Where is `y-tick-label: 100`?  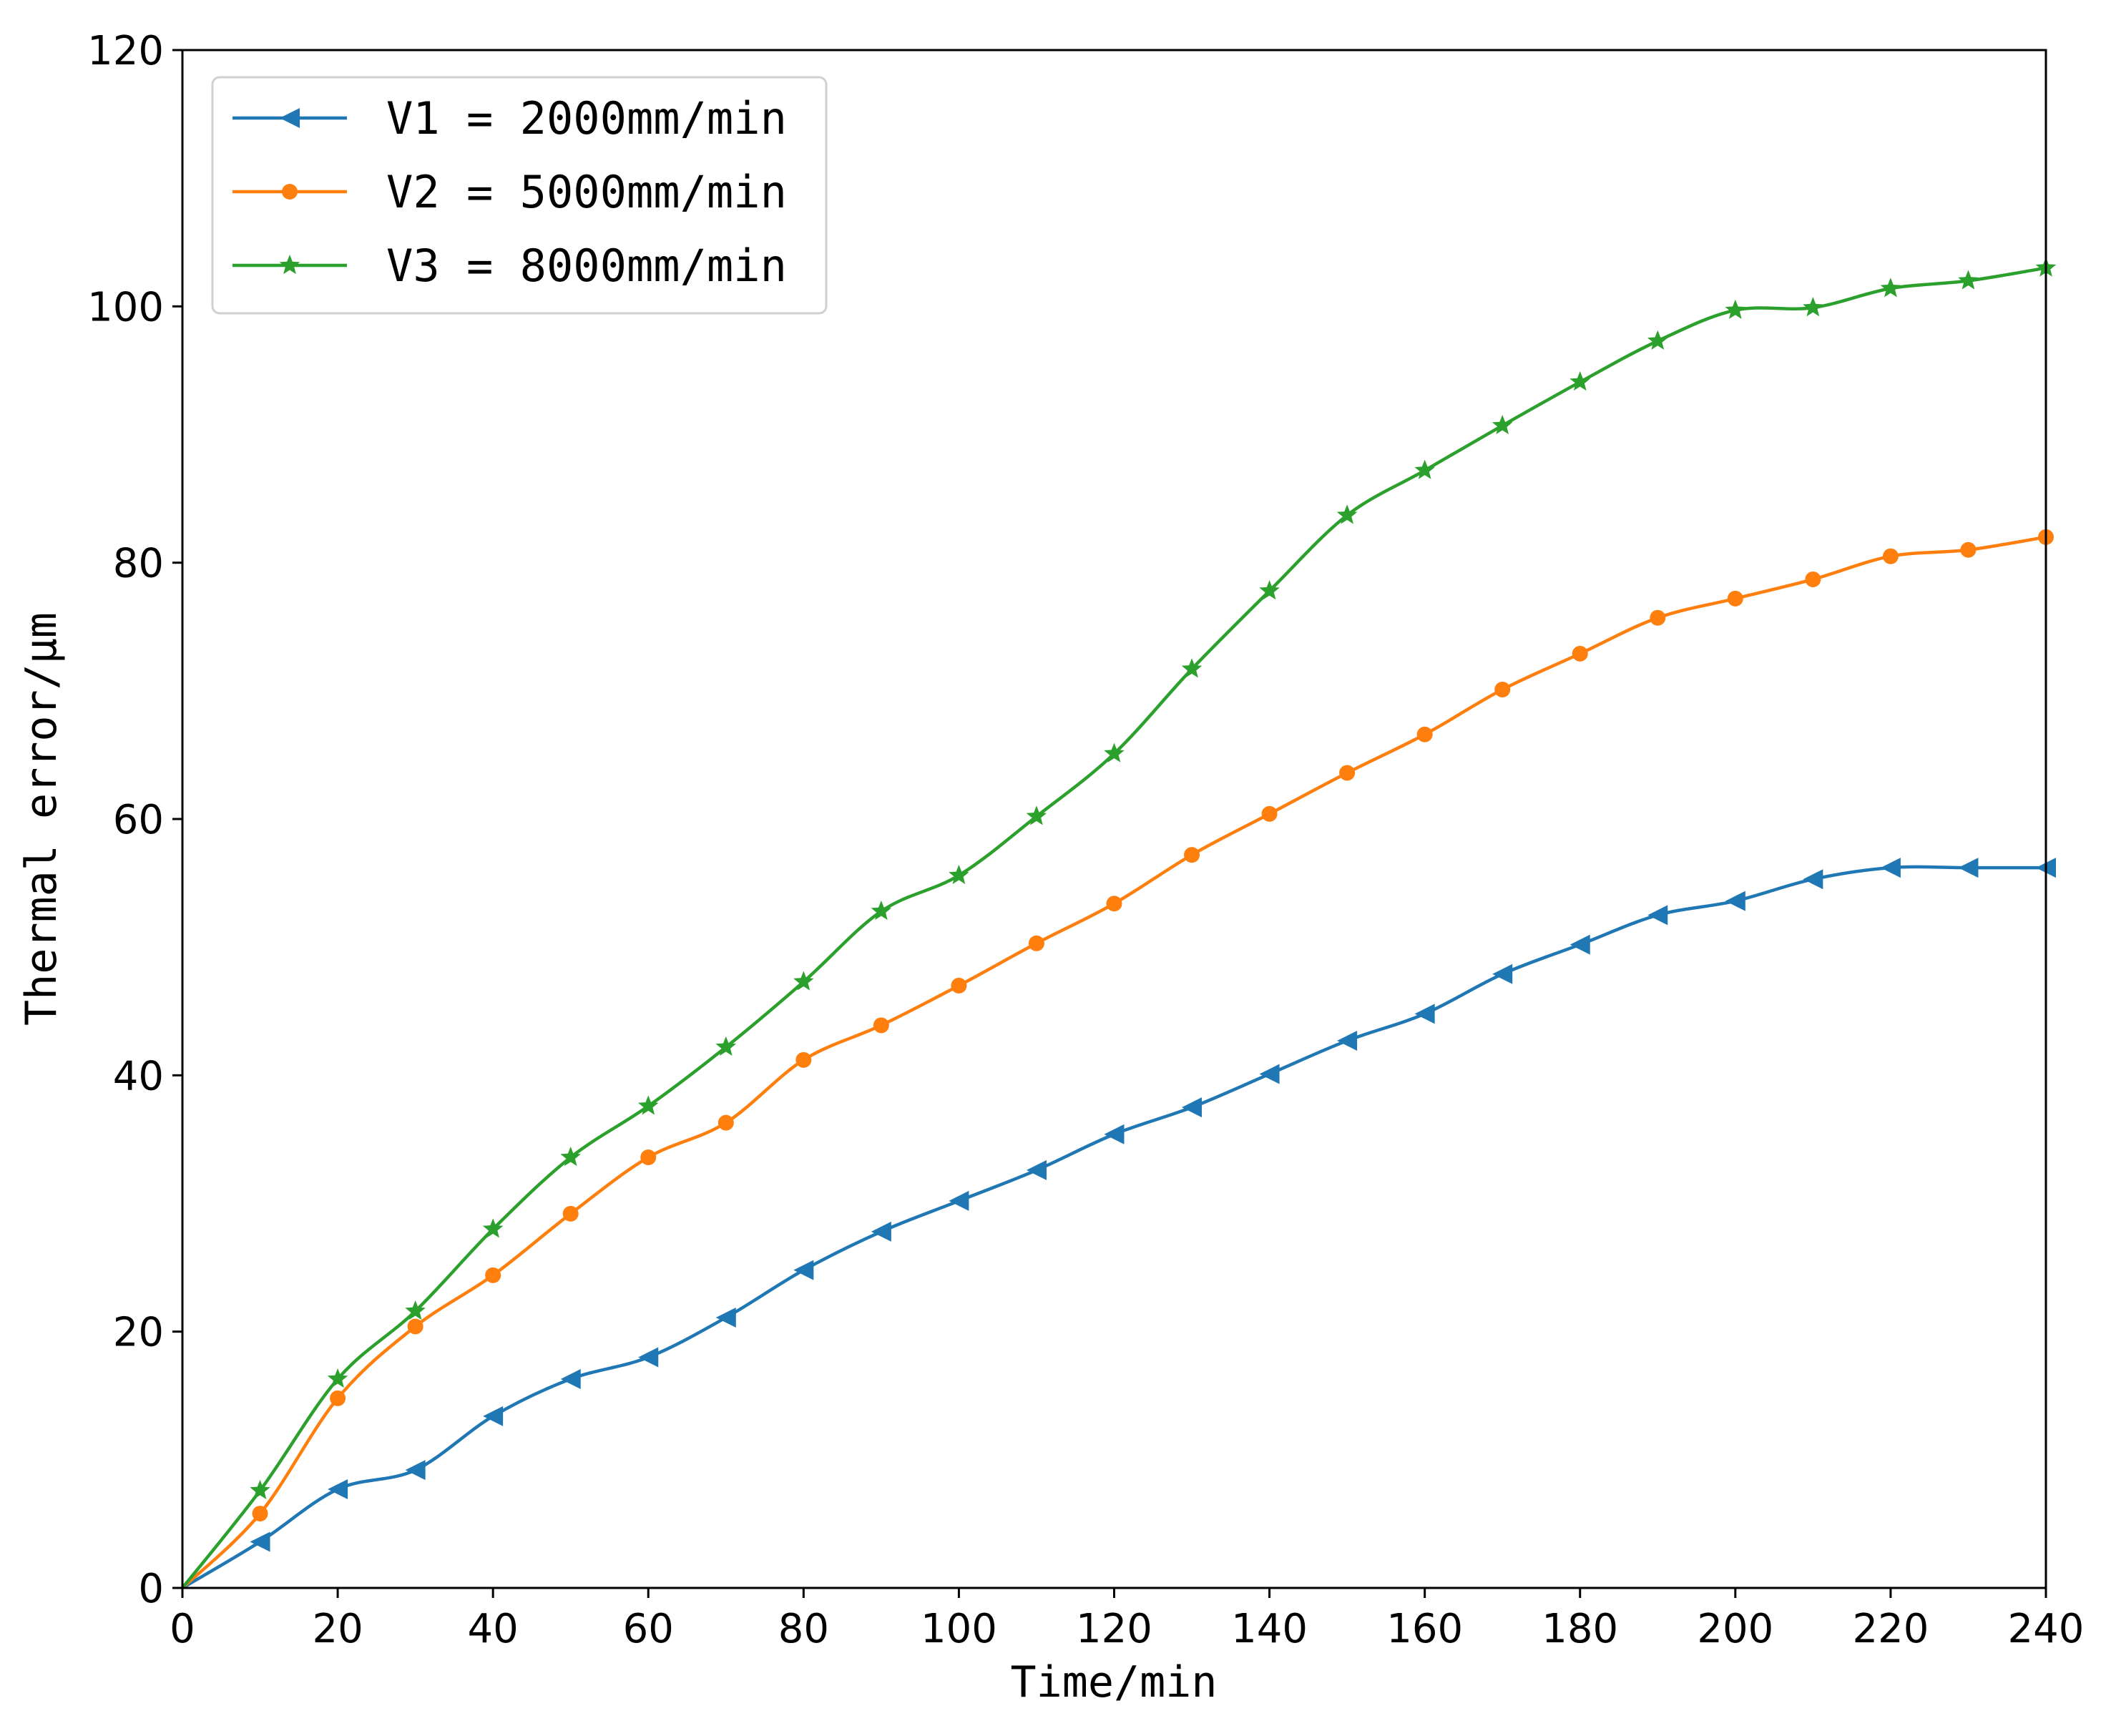
y-tick-label: 100 is located at coordinates (125, 307).